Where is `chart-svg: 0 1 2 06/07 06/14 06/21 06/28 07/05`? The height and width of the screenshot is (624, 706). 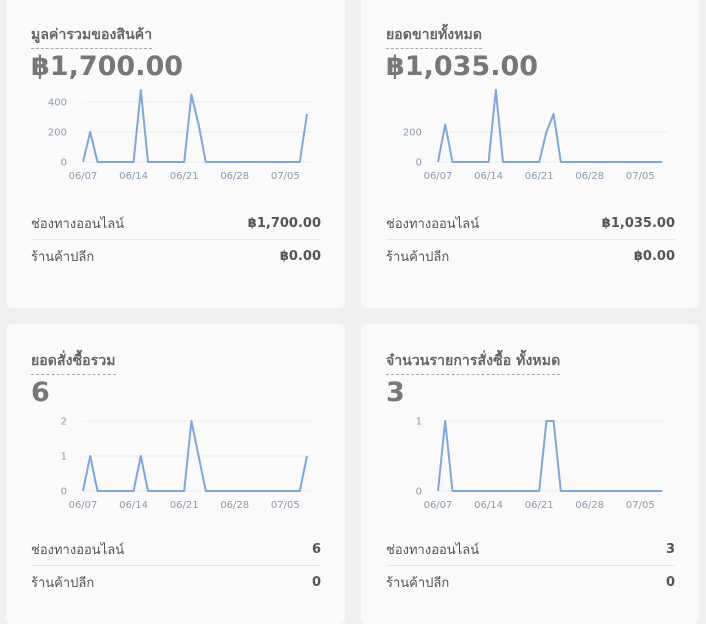 chart-svg: 0 1 2 06/07 06/14 06/21 06/28 07/05 is located at coordinates (187, 464).